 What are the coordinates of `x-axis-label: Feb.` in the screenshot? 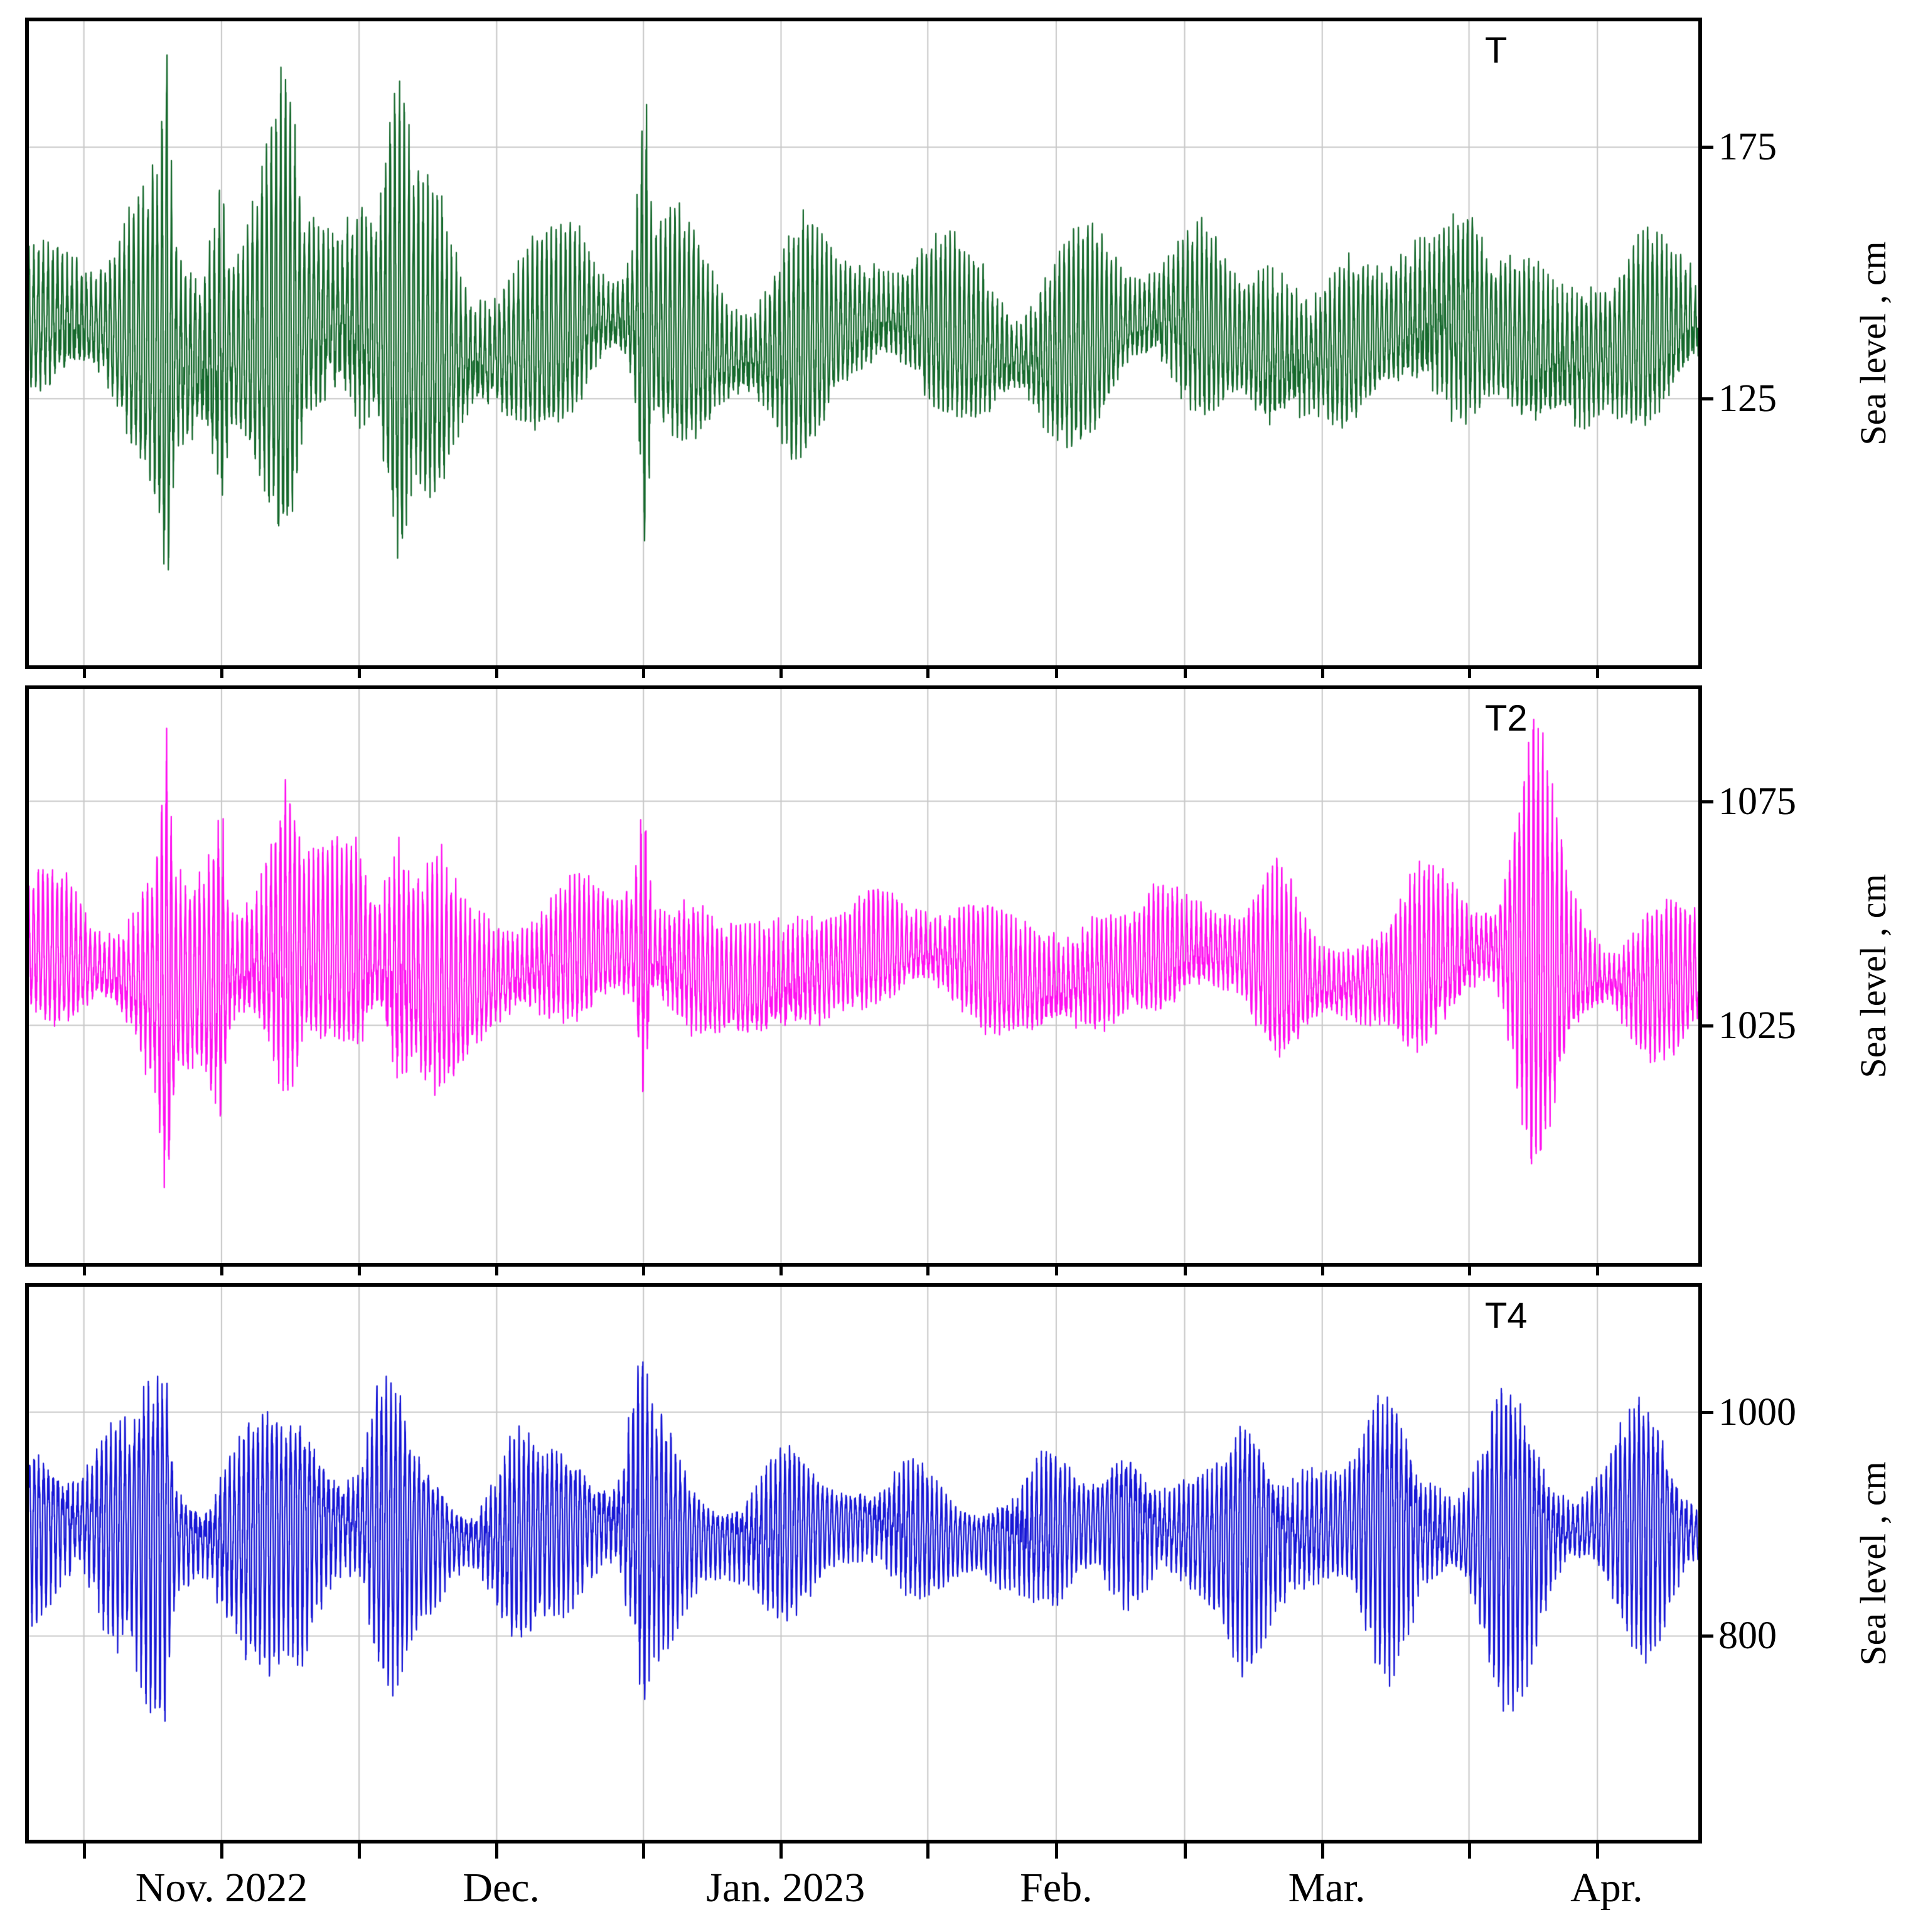 It's located at (1056, 1888).